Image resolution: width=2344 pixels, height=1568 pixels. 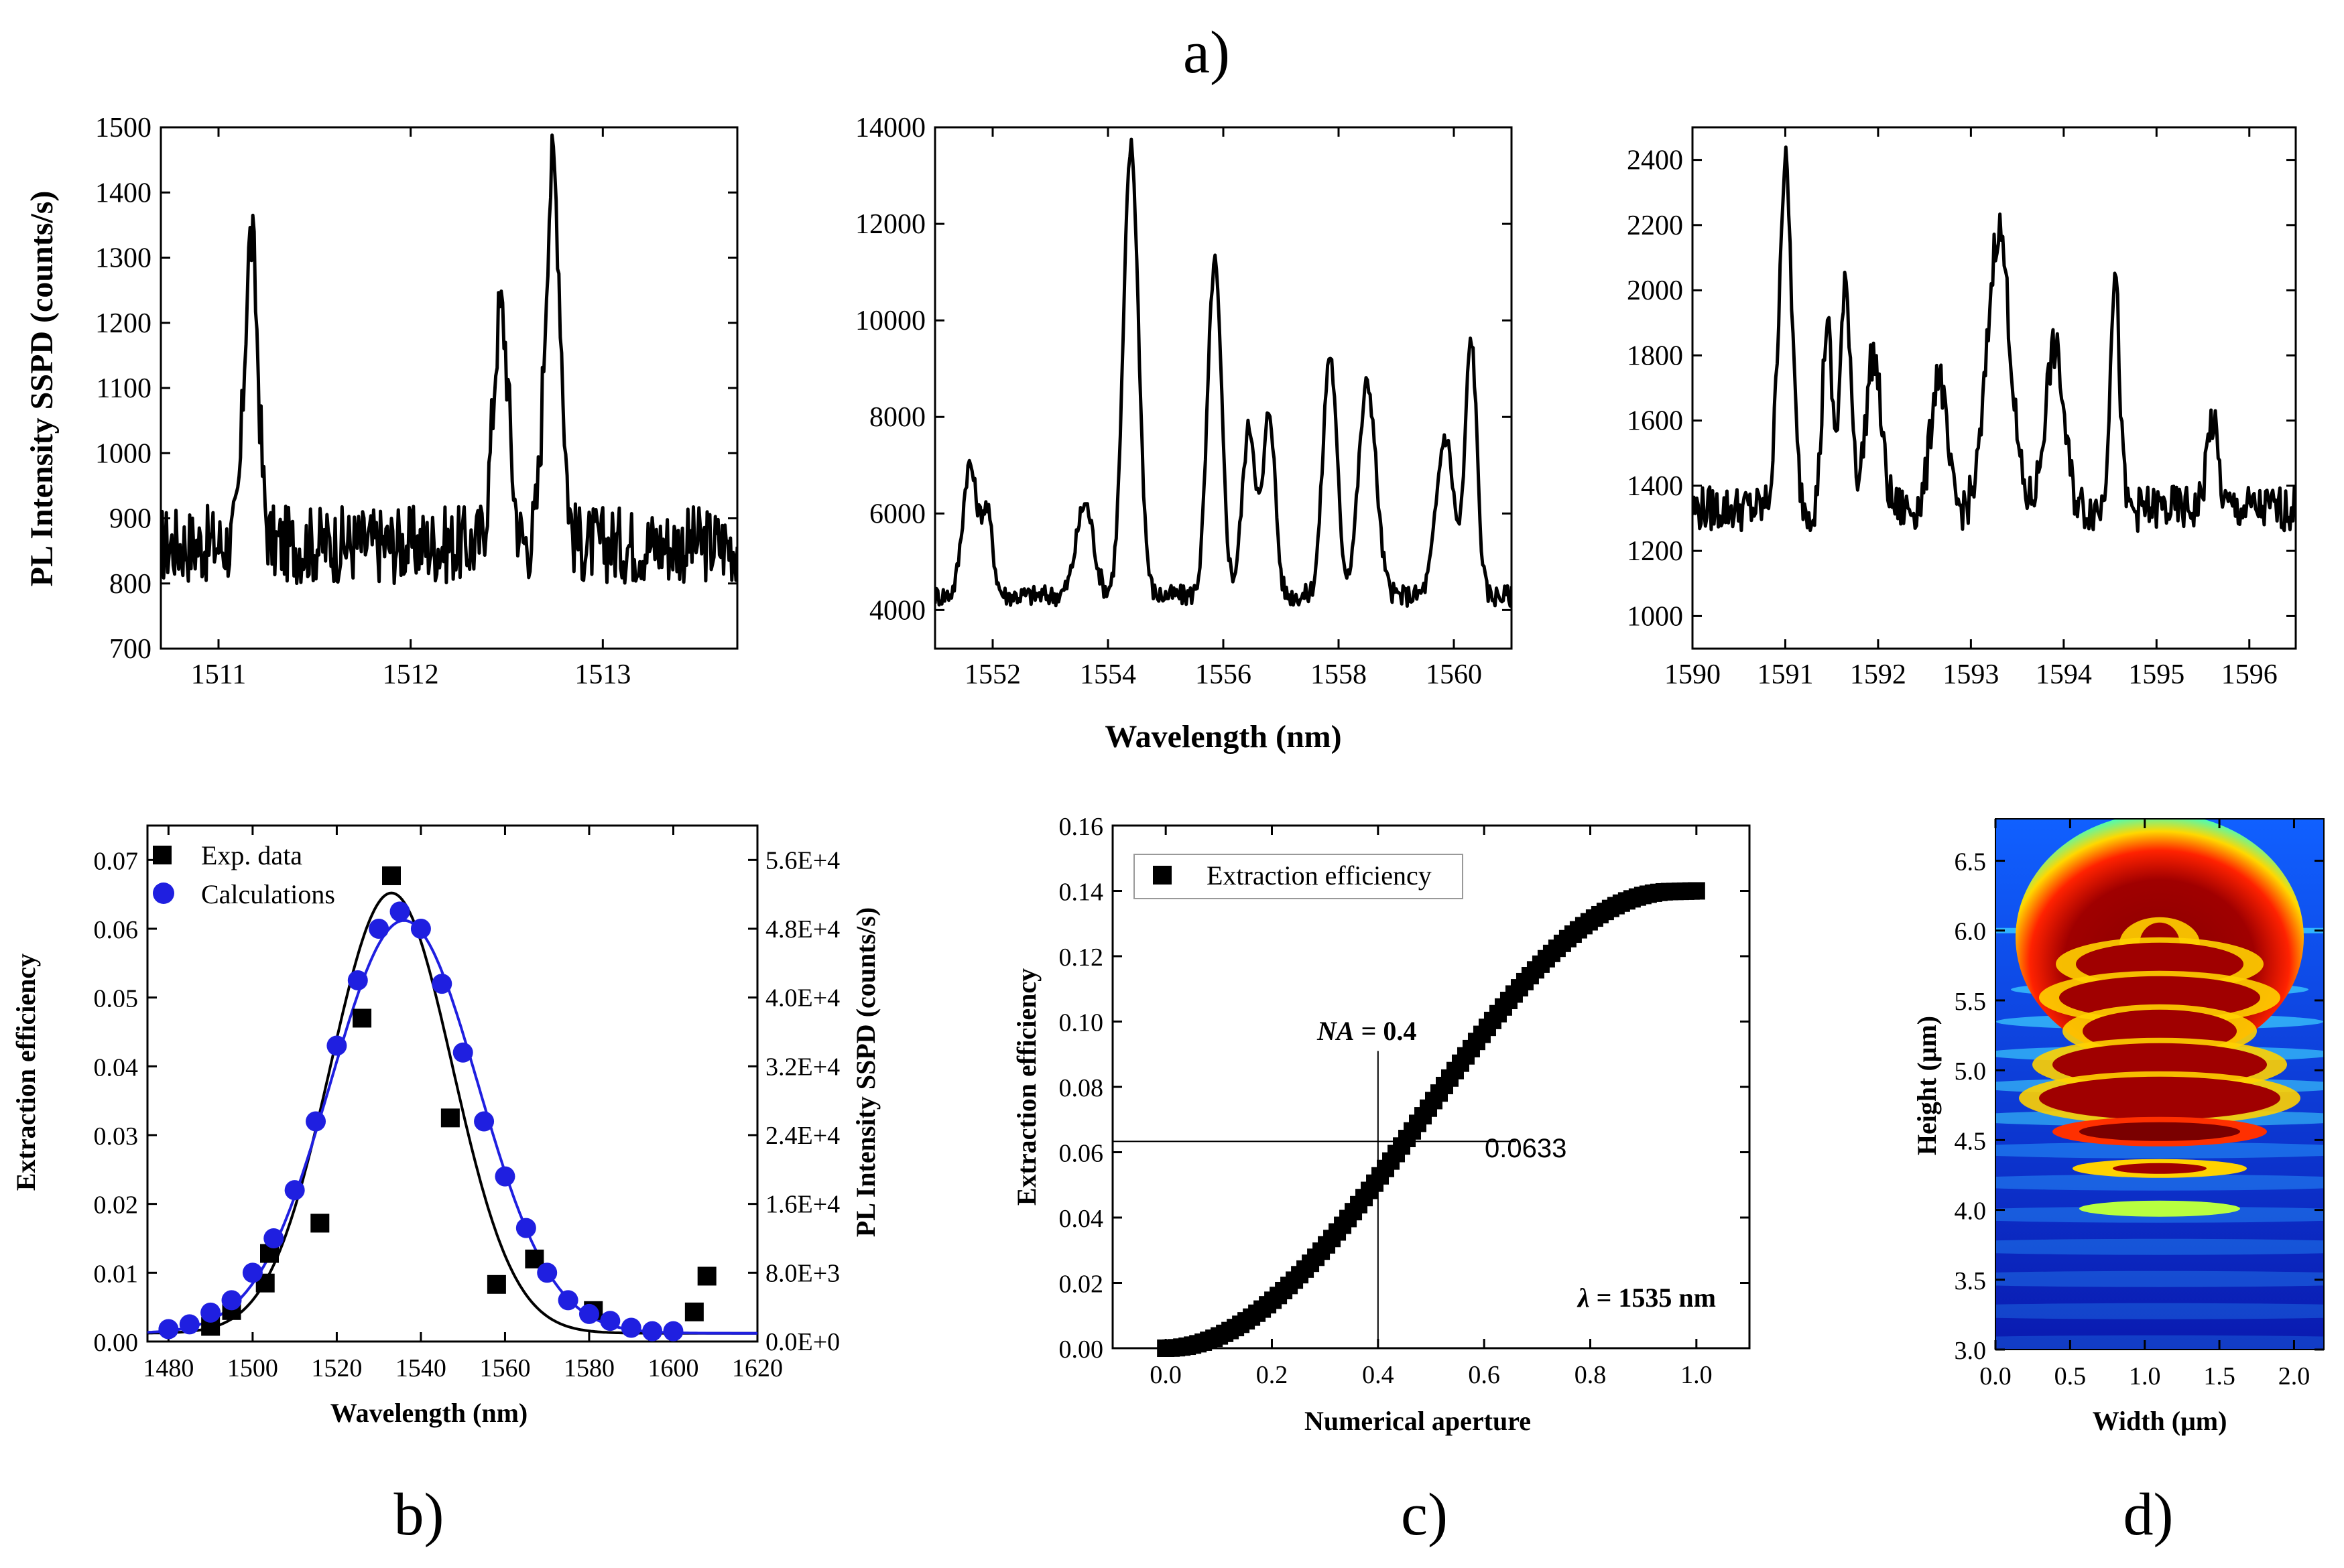 I want to click on y-tick-label: 2000, so click(x=1655, y=290).